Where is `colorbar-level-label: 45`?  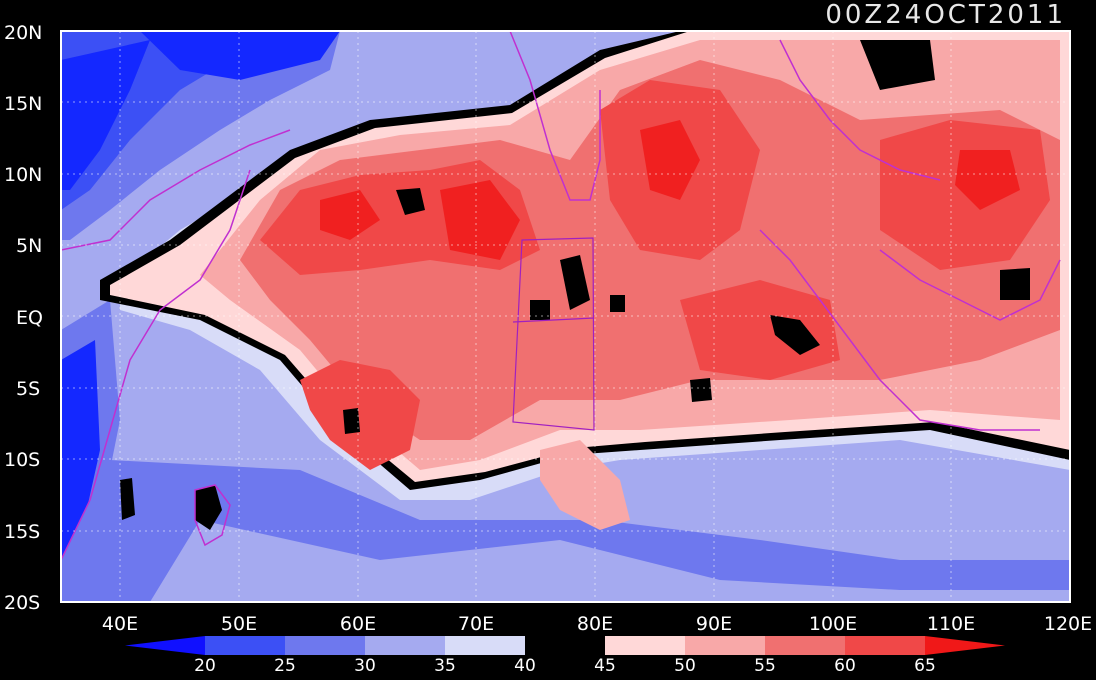 colorbar-level-label: 45 is located at coordinates (605, 666).